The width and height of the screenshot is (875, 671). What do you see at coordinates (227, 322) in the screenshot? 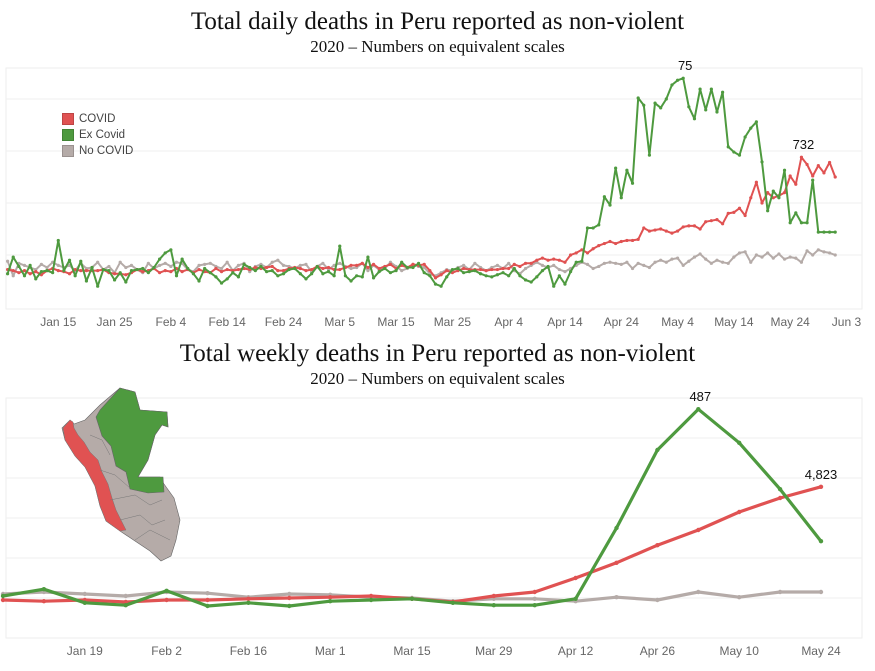
I see `x-tick-label: Feb 14` at bounding box center [227, 322].